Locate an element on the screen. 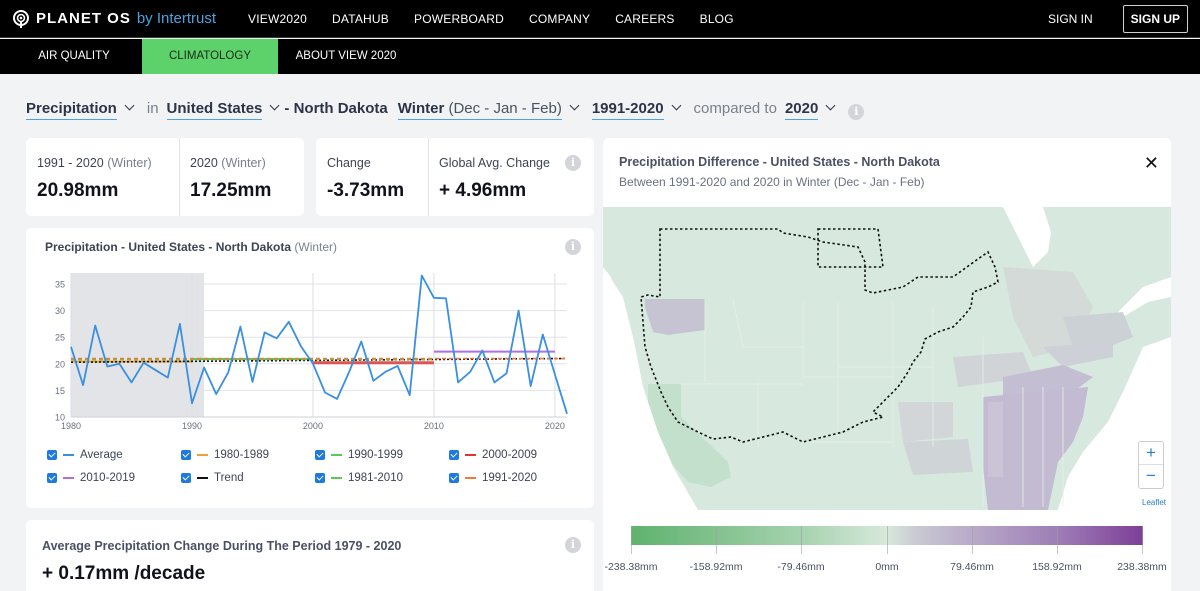 The width and height of the screenshot is (1200, 591). svg-text: 25 is located at coordinates (60, 338).